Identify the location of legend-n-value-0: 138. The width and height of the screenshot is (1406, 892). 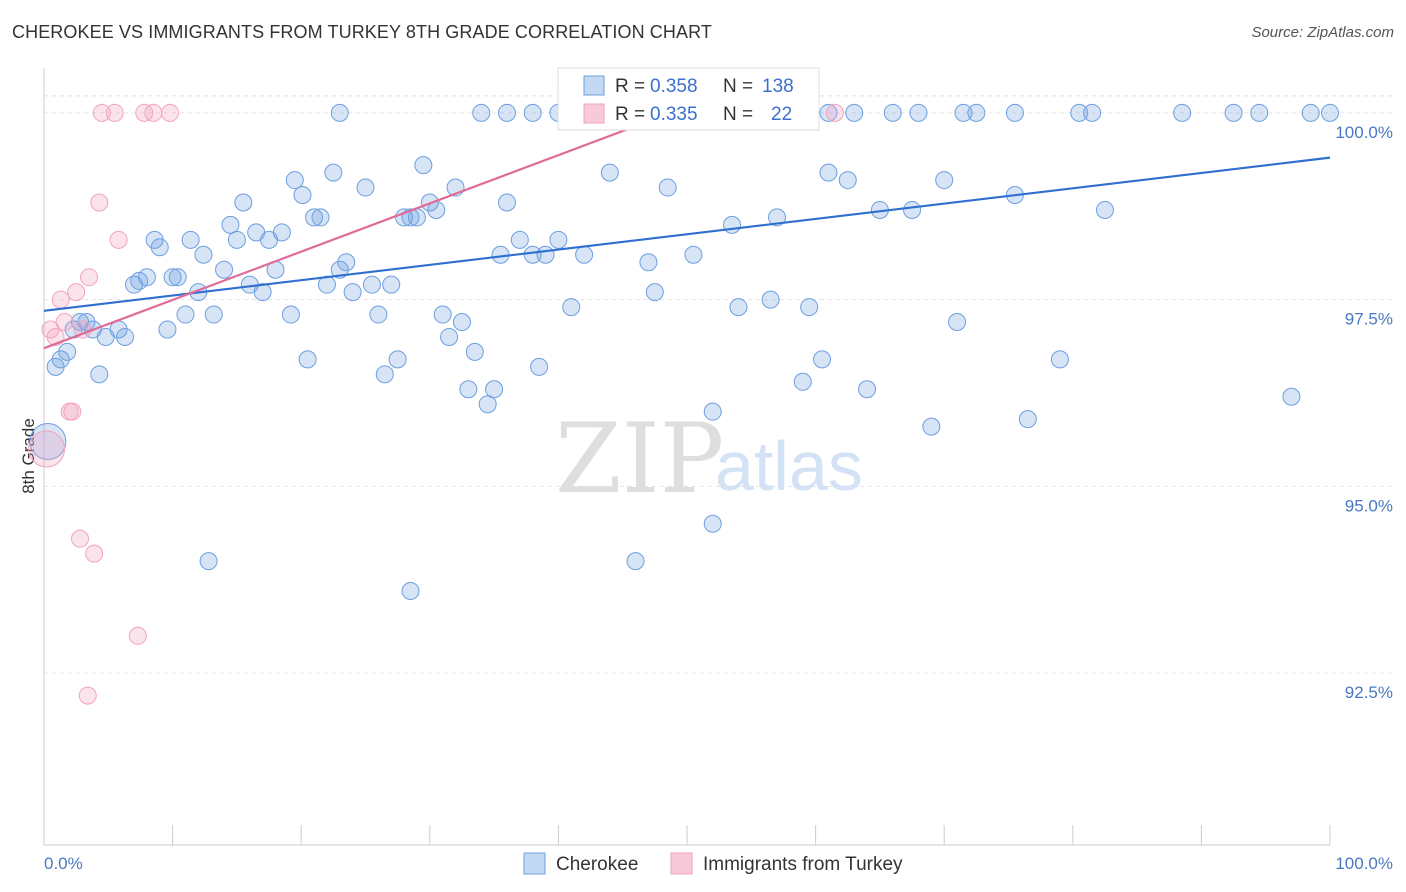
(778, 86).